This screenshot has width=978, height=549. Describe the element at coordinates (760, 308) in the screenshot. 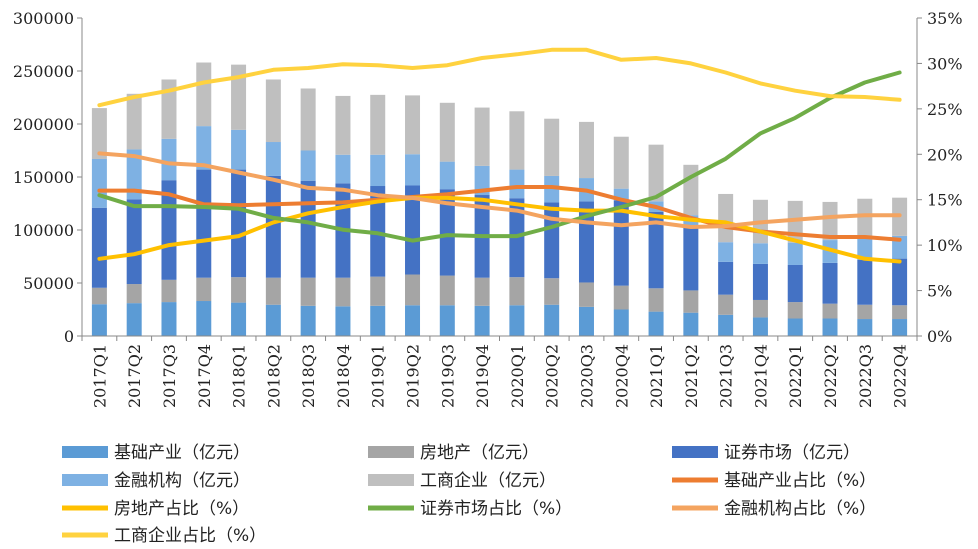

I see `bar-2-2021Q4` at that location.